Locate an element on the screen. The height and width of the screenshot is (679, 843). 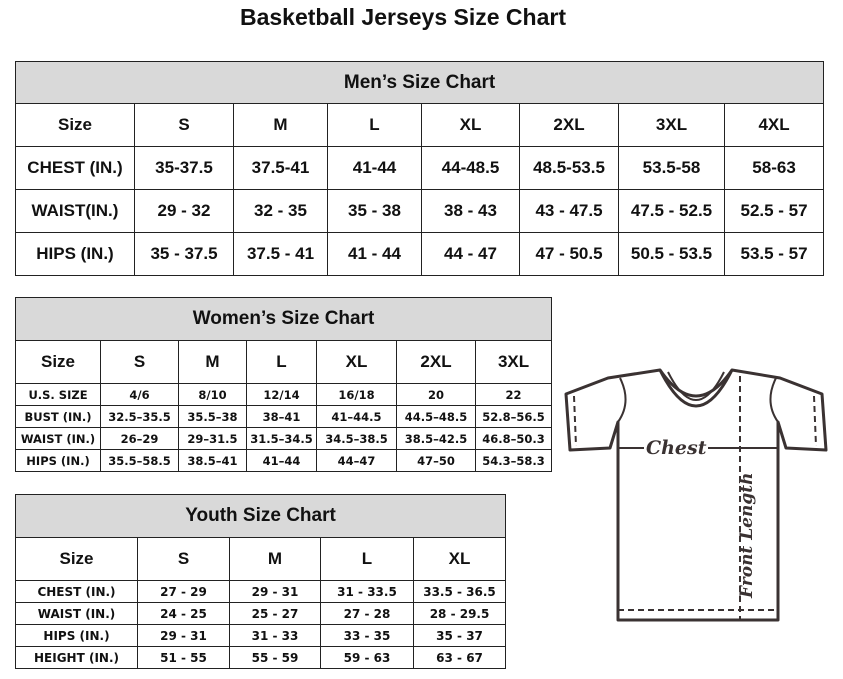
header-row: Size S M L XL is located at coordinates (261, 559).